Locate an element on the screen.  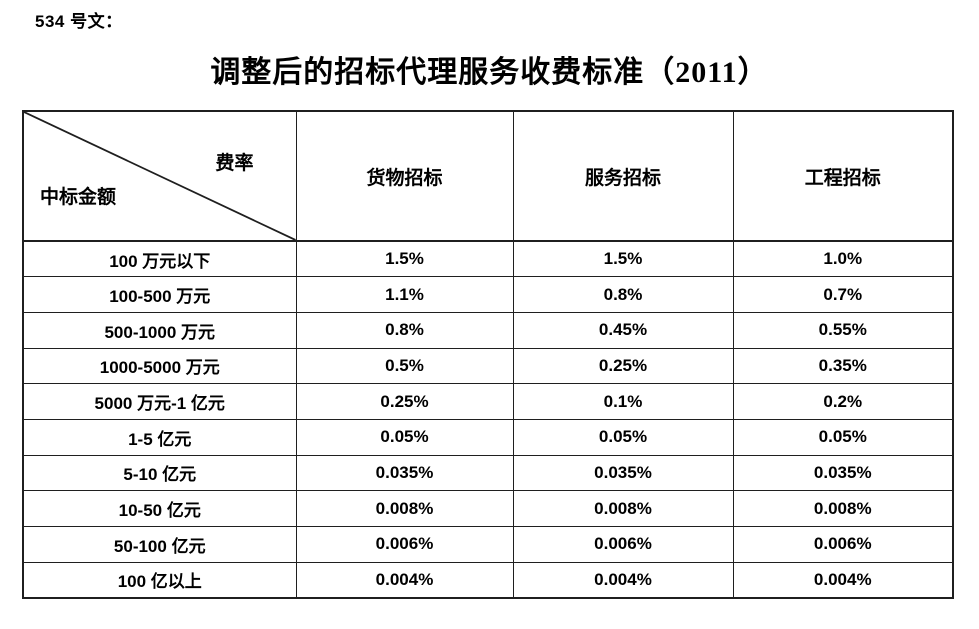
table-row: 5-10 亿元 0.035% 0.035% 0.035% is located at coordinates (488, 473).